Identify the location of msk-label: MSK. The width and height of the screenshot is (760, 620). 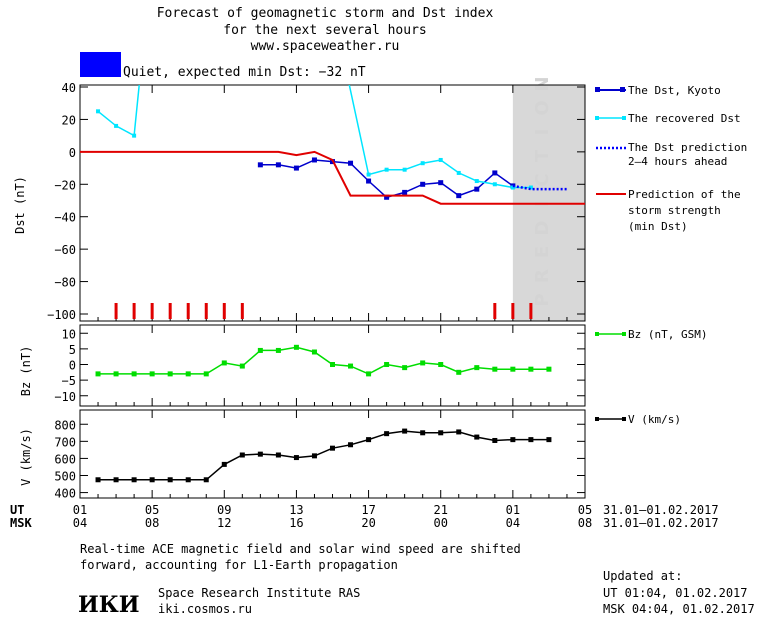
(21, 523).